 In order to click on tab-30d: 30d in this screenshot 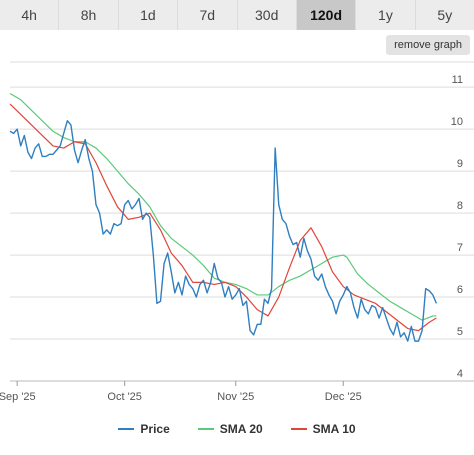, I will do `click(267, 15)`.